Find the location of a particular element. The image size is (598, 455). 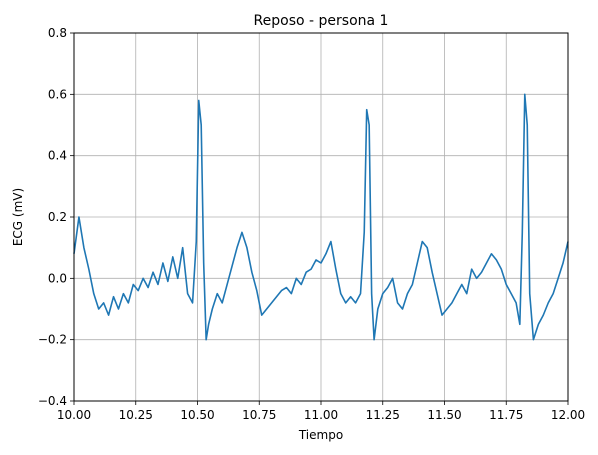

x-tick-label: 11.25 is located at coordinates (383, 415).